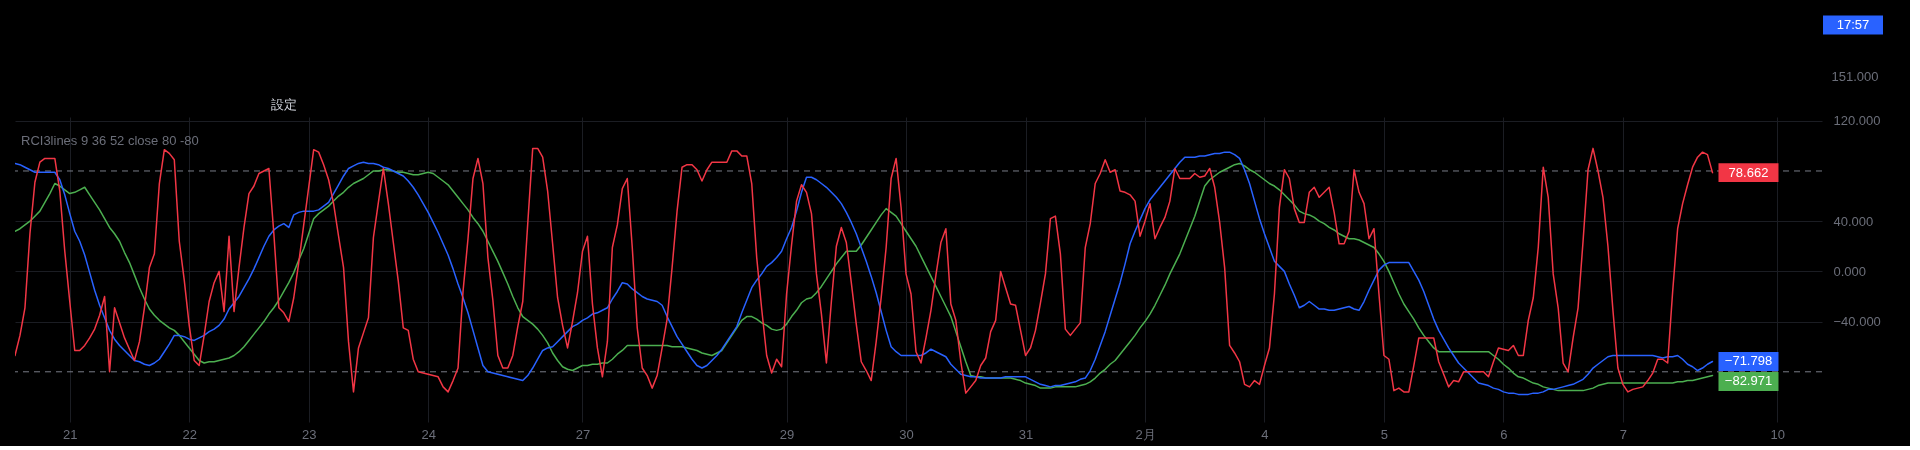 This screenshot has height=450, width=1920. What do you see at coordinates (1026, 434) in the screenshot?
I see `x-tick-label: 31` at bounding box center [1026, 434].